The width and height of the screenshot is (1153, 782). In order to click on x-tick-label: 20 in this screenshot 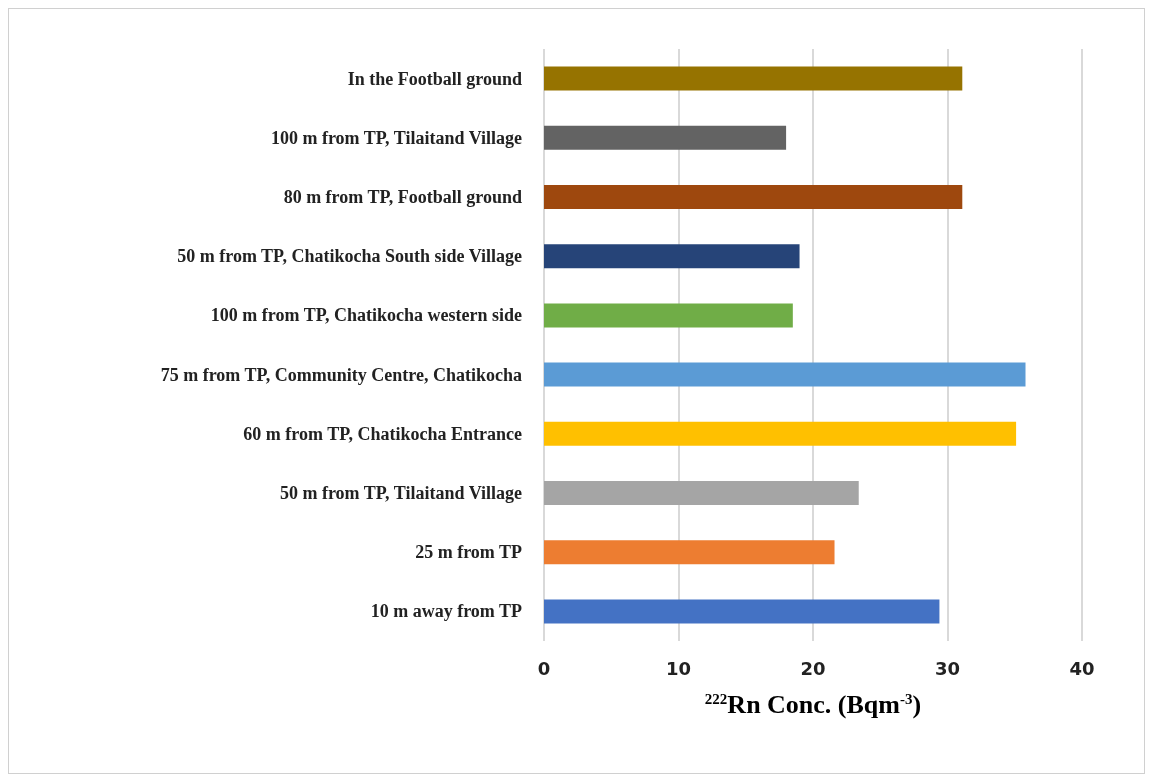, I will do `click(813, 668)`.